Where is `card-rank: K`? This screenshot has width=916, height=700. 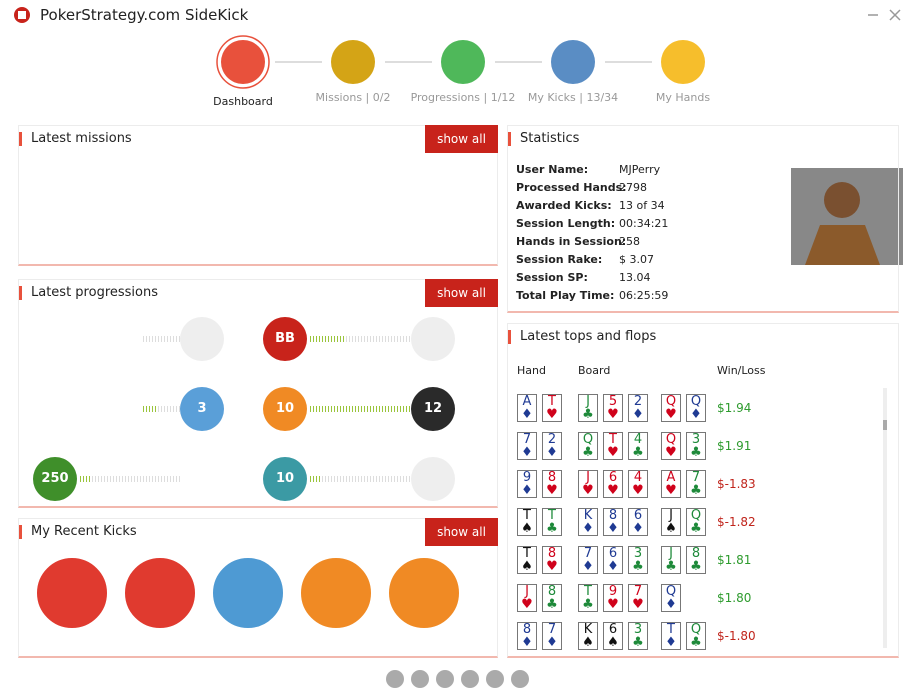 card-rank: K is located at coordinates (588, 629).